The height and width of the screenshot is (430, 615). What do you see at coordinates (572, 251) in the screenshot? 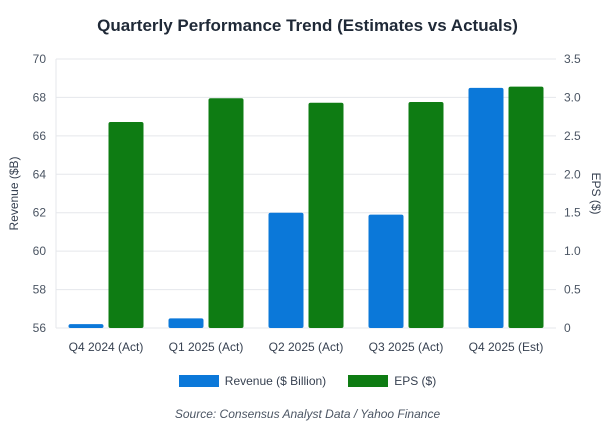
I see `y-right-tick-label: 1.0` at bounding box center [572, 251].